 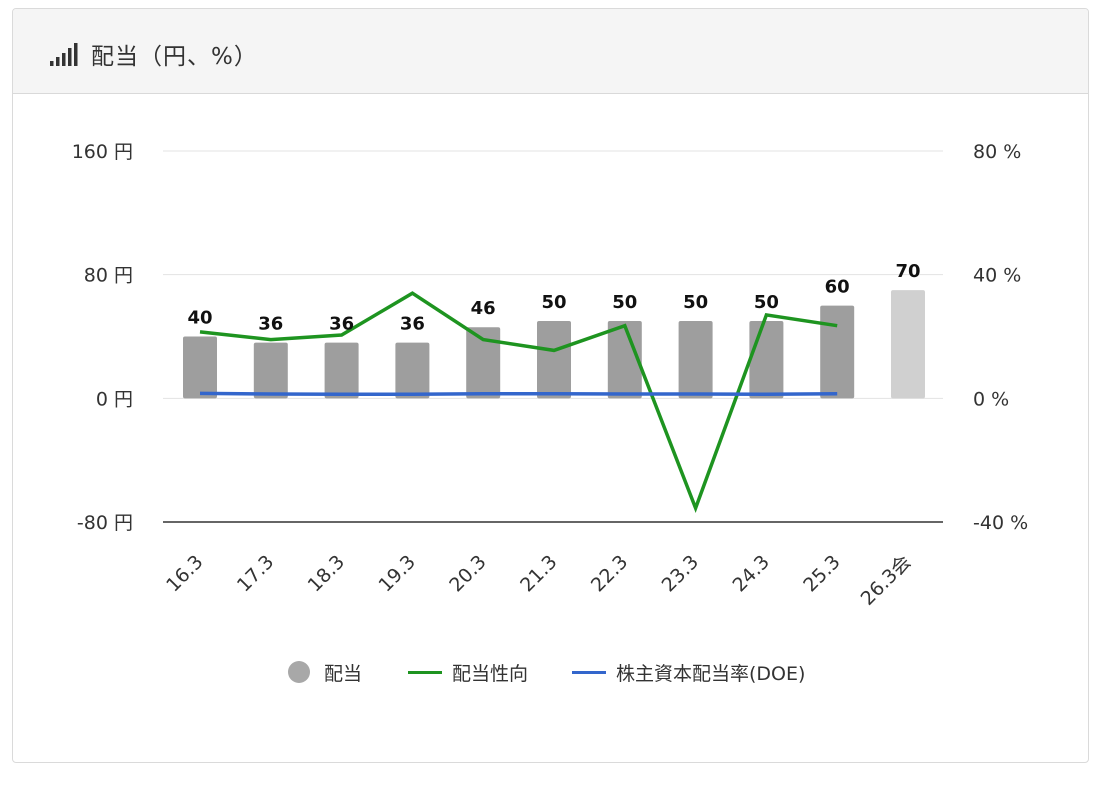 I want to click on right-axis-tick-label: -40 %, so click(x=1000, y=523).